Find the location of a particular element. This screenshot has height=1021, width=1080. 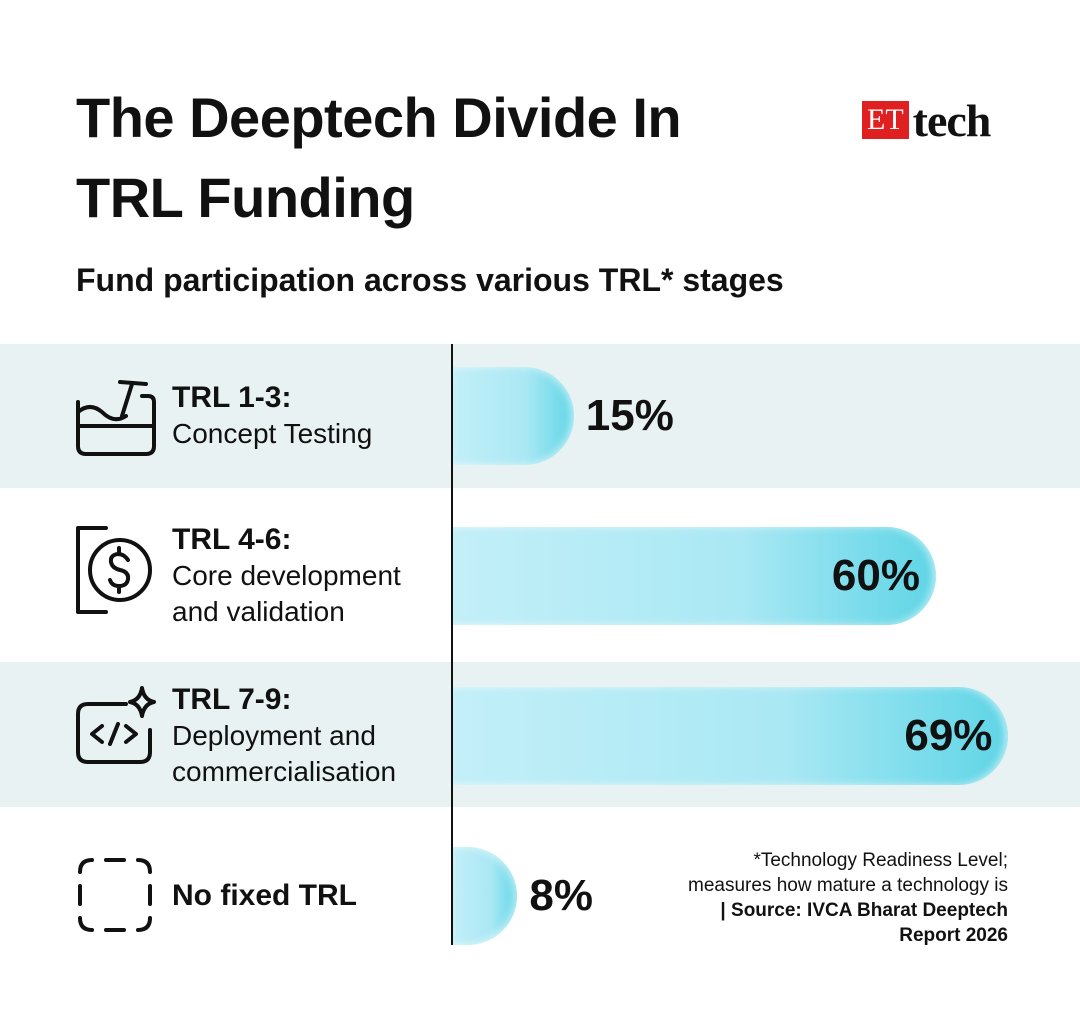

category-description: Concept Testing is located at coordinates (272, 433).